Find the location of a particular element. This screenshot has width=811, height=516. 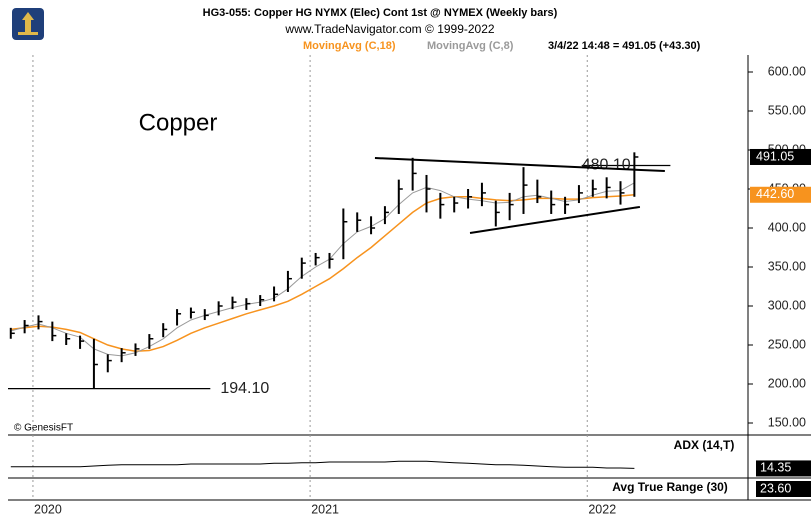

legend-entry: MovingAvg (C,8) is located at coordinates (470, 46).